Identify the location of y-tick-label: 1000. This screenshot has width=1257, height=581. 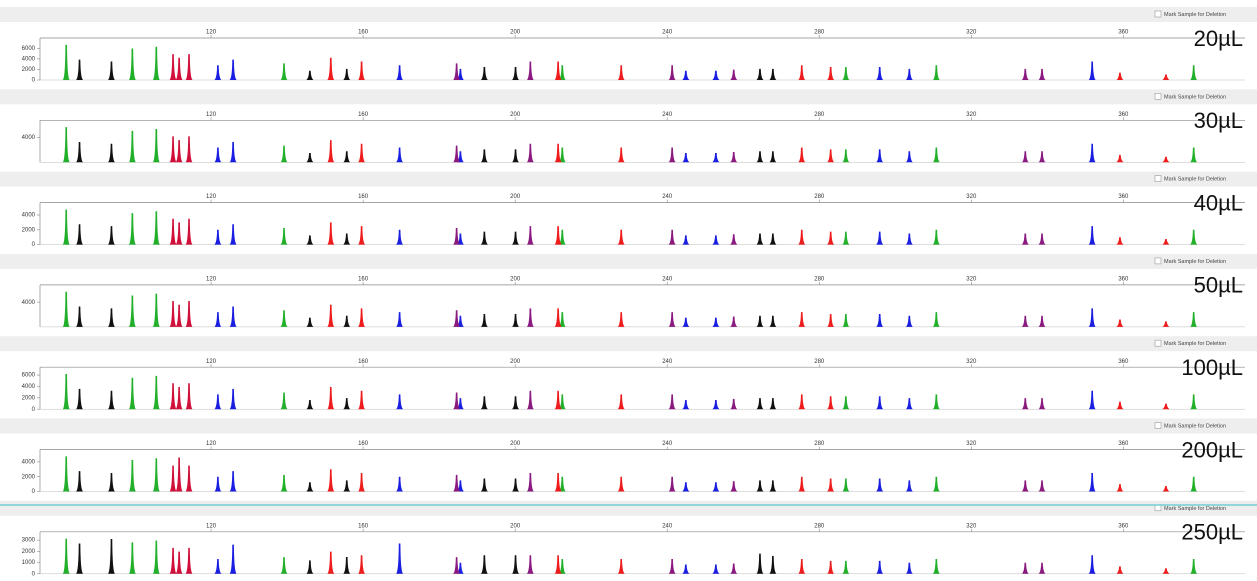
(29, 563).